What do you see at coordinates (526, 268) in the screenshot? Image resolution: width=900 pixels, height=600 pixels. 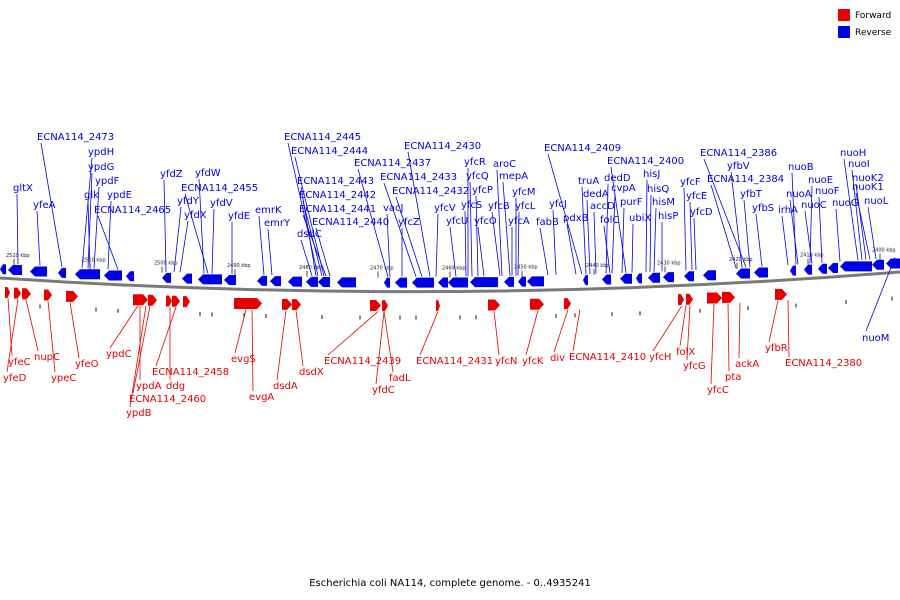 I see `scale-tick-label: 2450 kbp` at bounding box center [526, 268].